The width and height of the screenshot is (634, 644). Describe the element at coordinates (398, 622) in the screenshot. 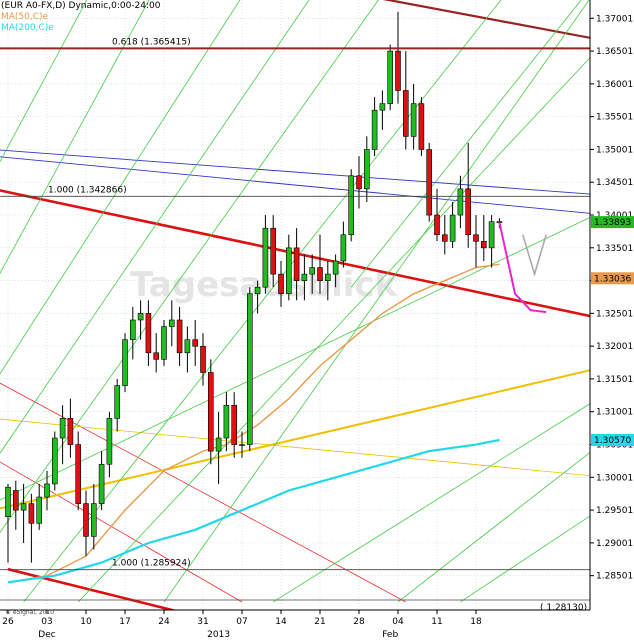

I see `x-tick-label: 04` at that location.